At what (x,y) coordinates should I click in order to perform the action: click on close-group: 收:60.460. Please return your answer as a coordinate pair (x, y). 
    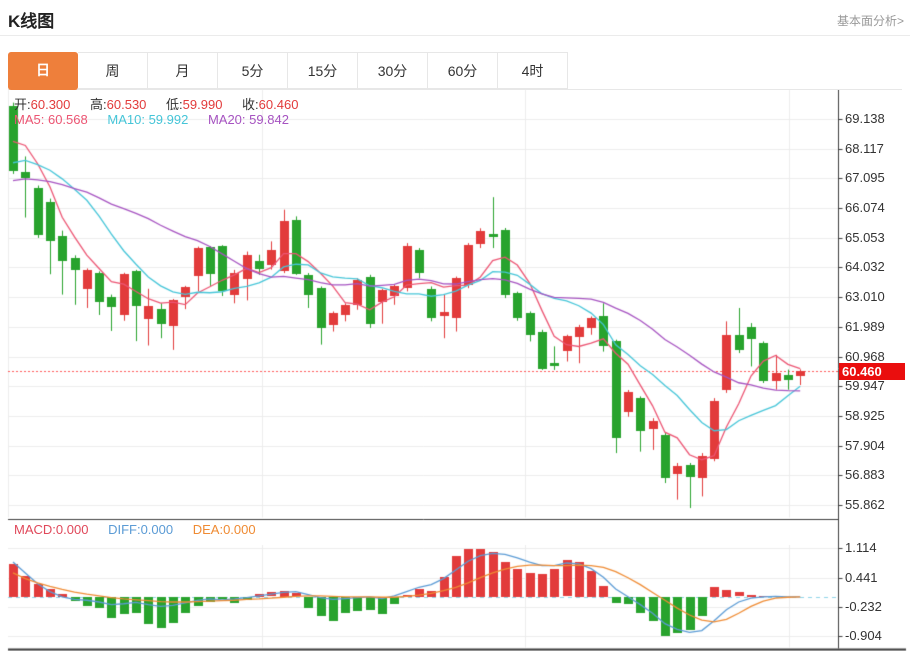
    Looking at the image, I should click on (270, 104).